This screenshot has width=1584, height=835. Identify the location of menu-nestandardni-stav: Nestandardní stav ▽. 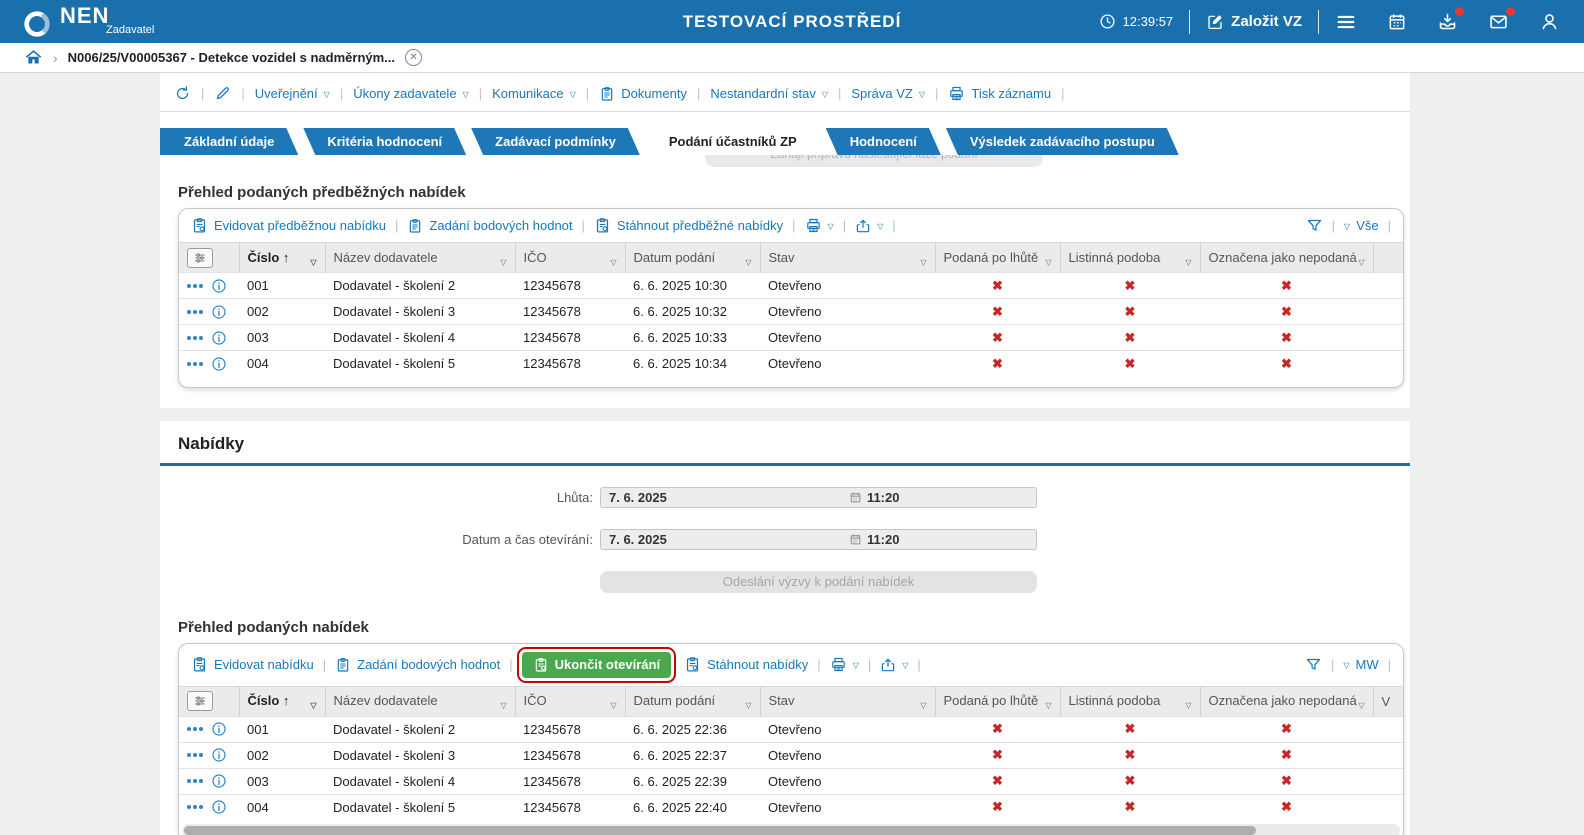
(769, 93).